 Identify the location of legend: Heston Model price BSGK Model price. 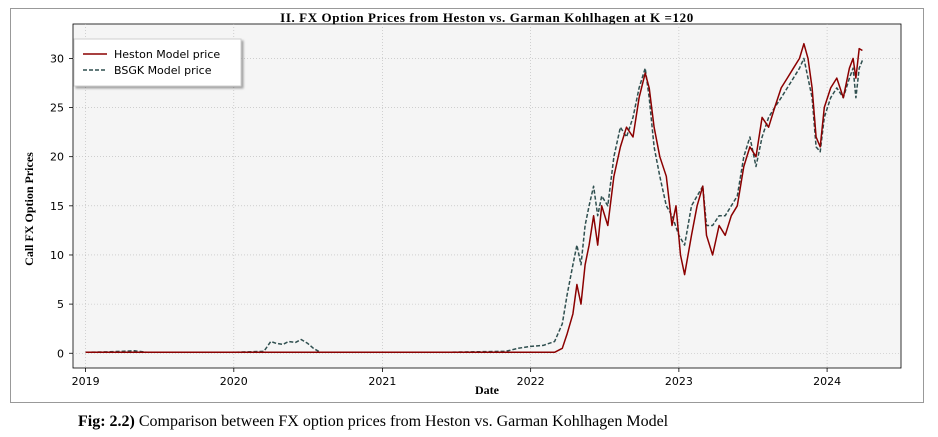
(157, 62).